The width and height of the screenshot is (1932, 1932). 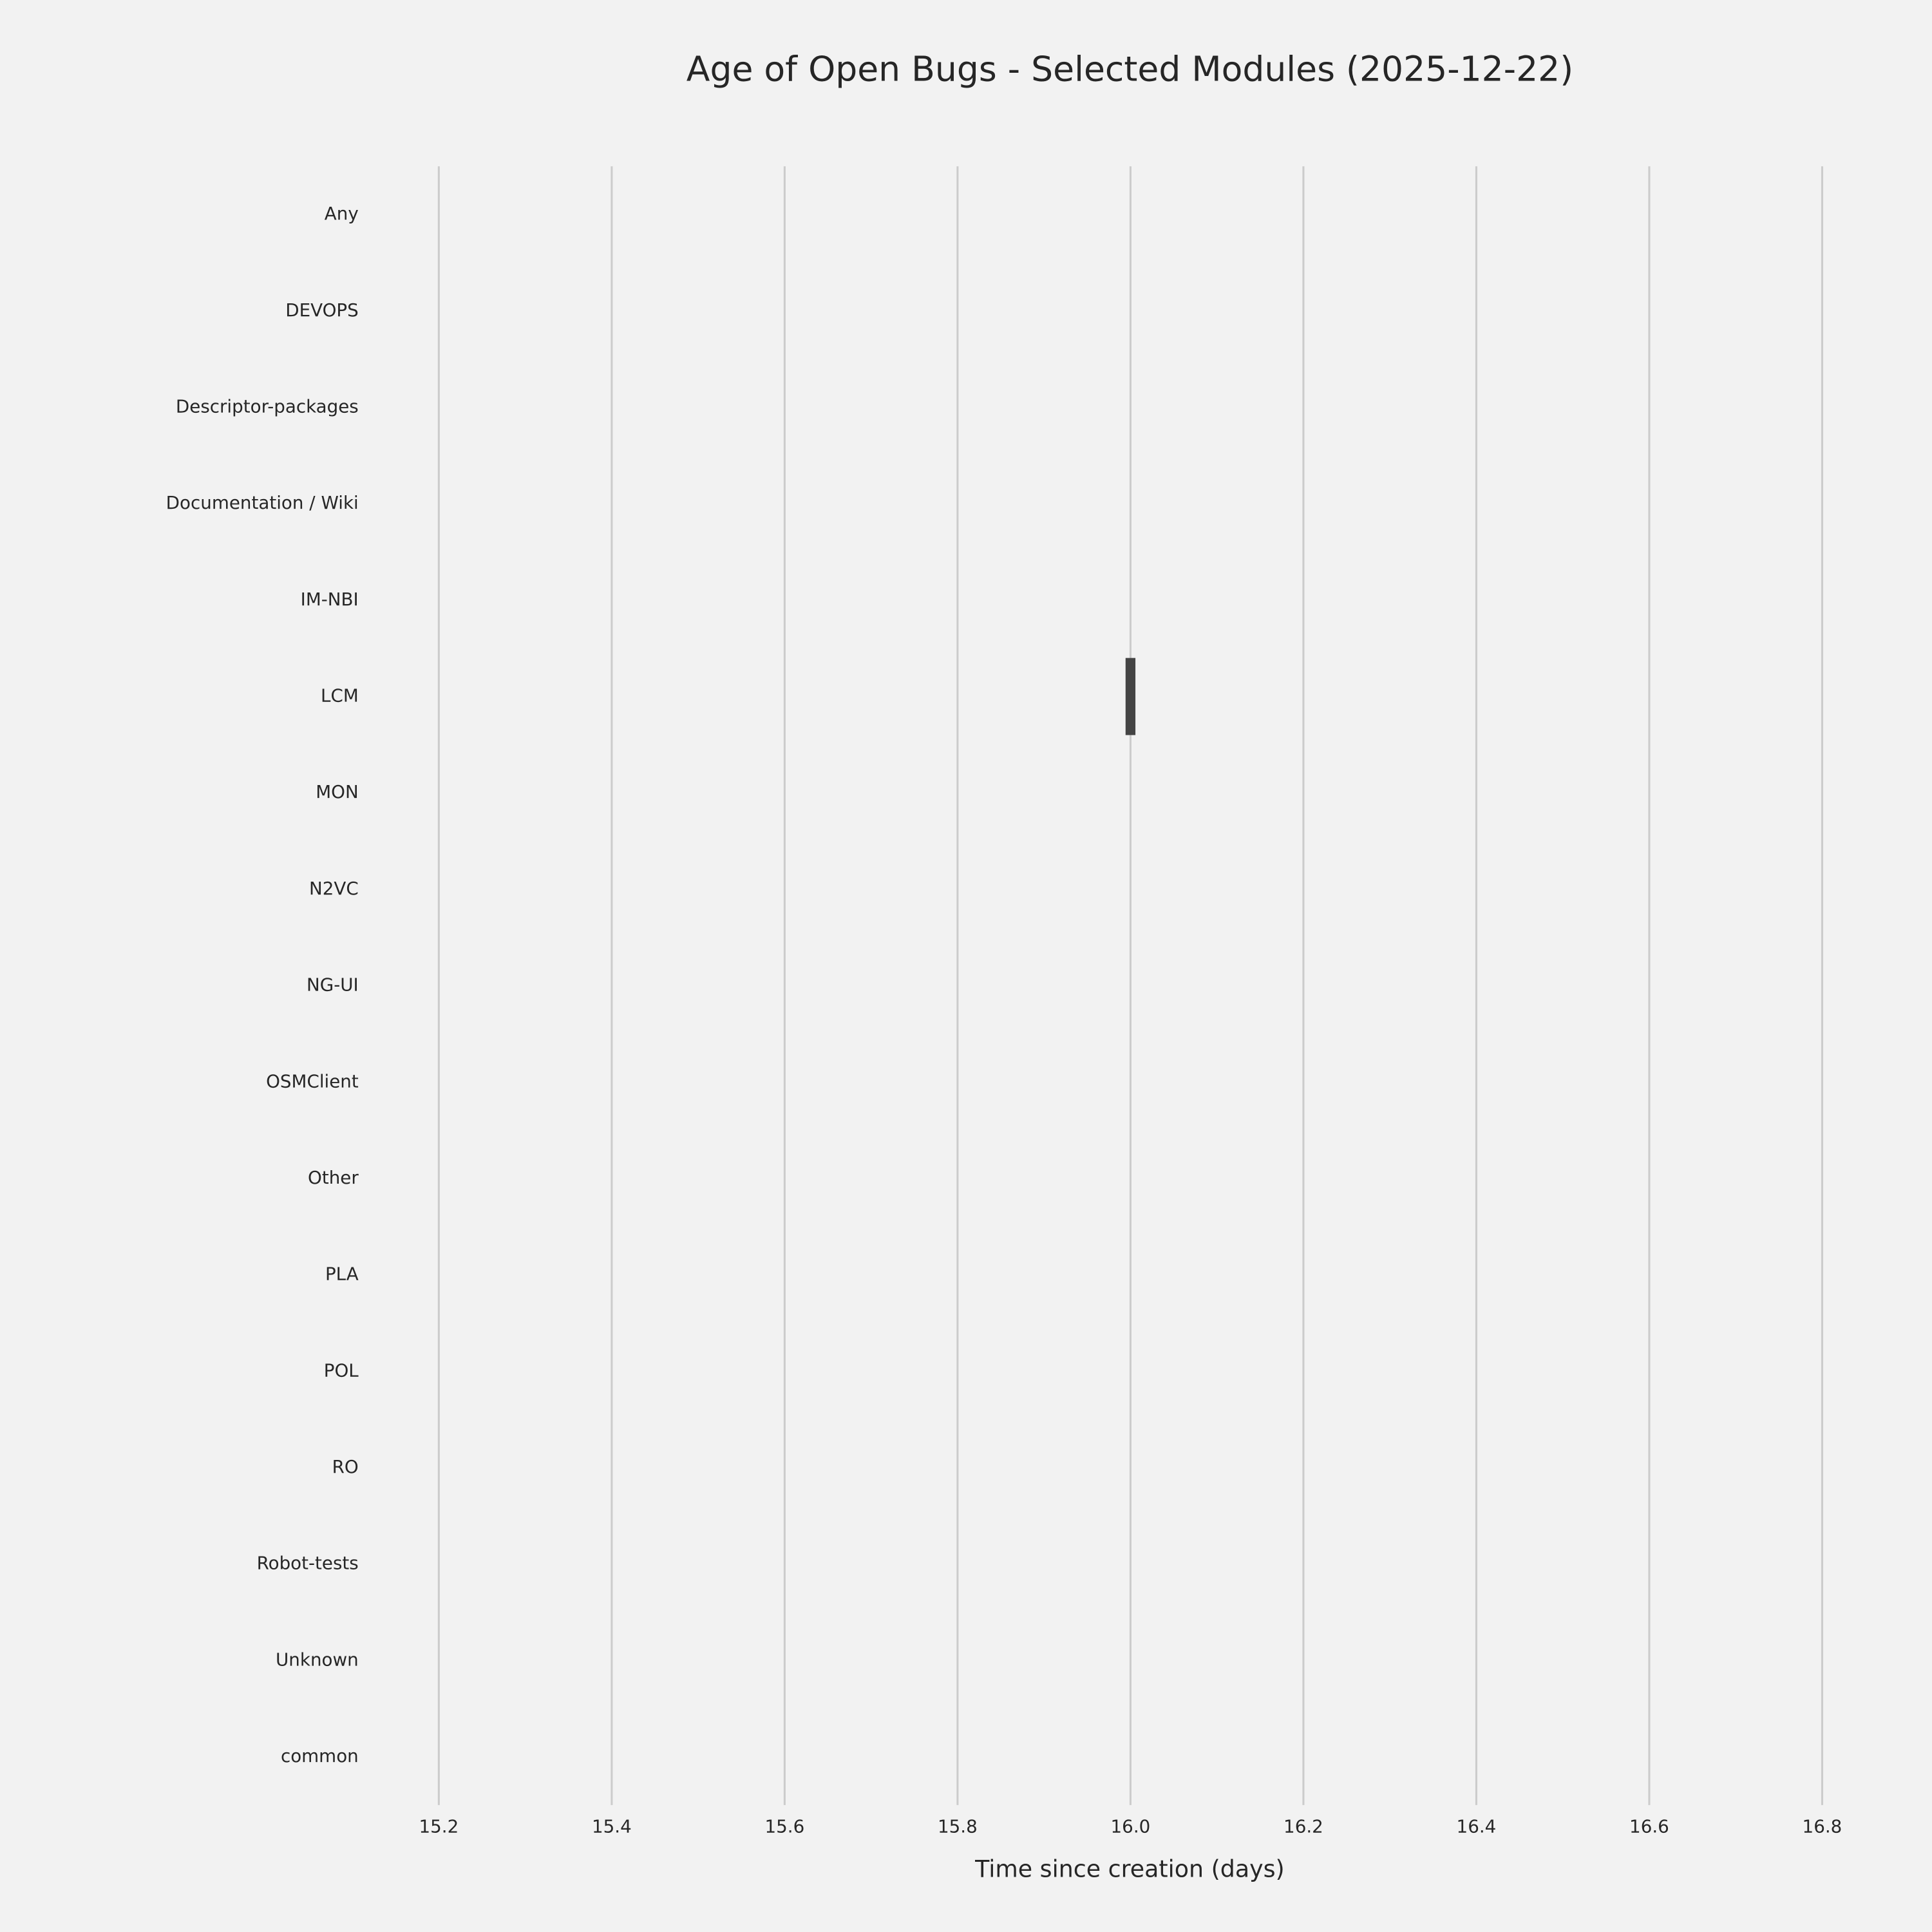 I want to click on y-tick-label: N2VC, so click(x=334, y=888).